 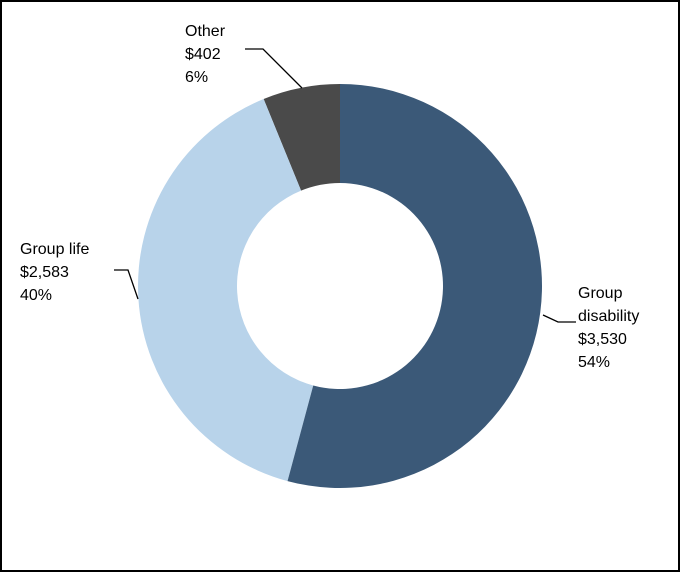 What do you see at coordinates (225, 54) in the screenshot?
I see `label-group: Other $402 6%` at bounding box center [225, 54].